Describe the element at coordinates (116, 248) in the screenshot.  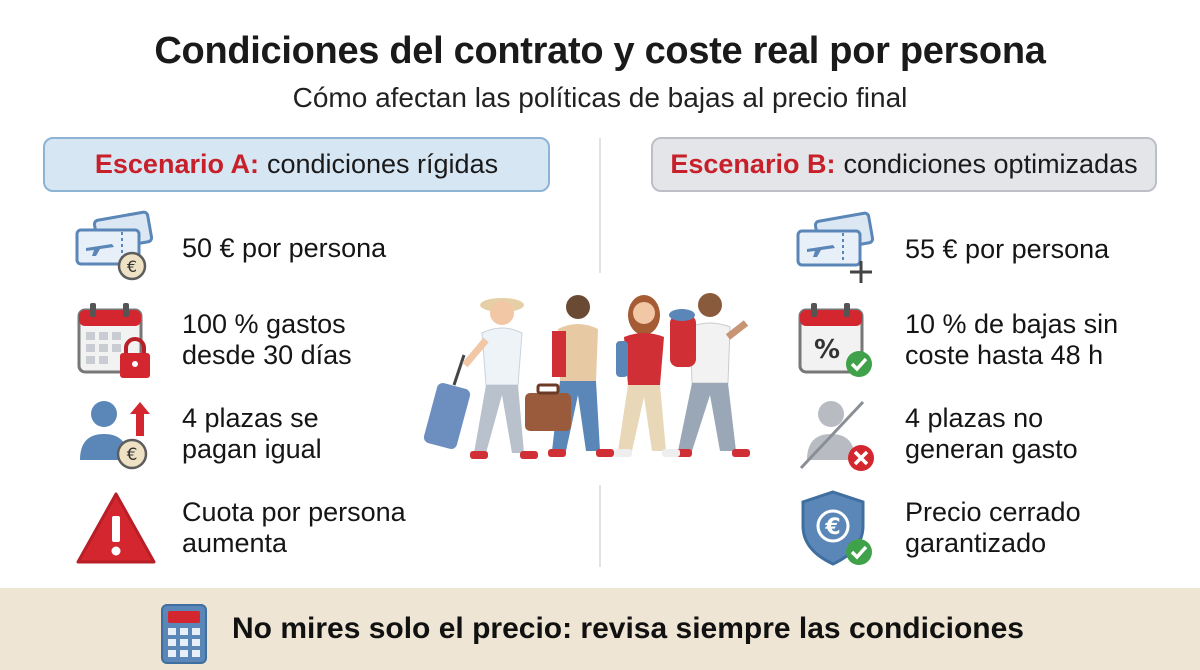
I see `plane-ticket-euro-icon: €` at that location.